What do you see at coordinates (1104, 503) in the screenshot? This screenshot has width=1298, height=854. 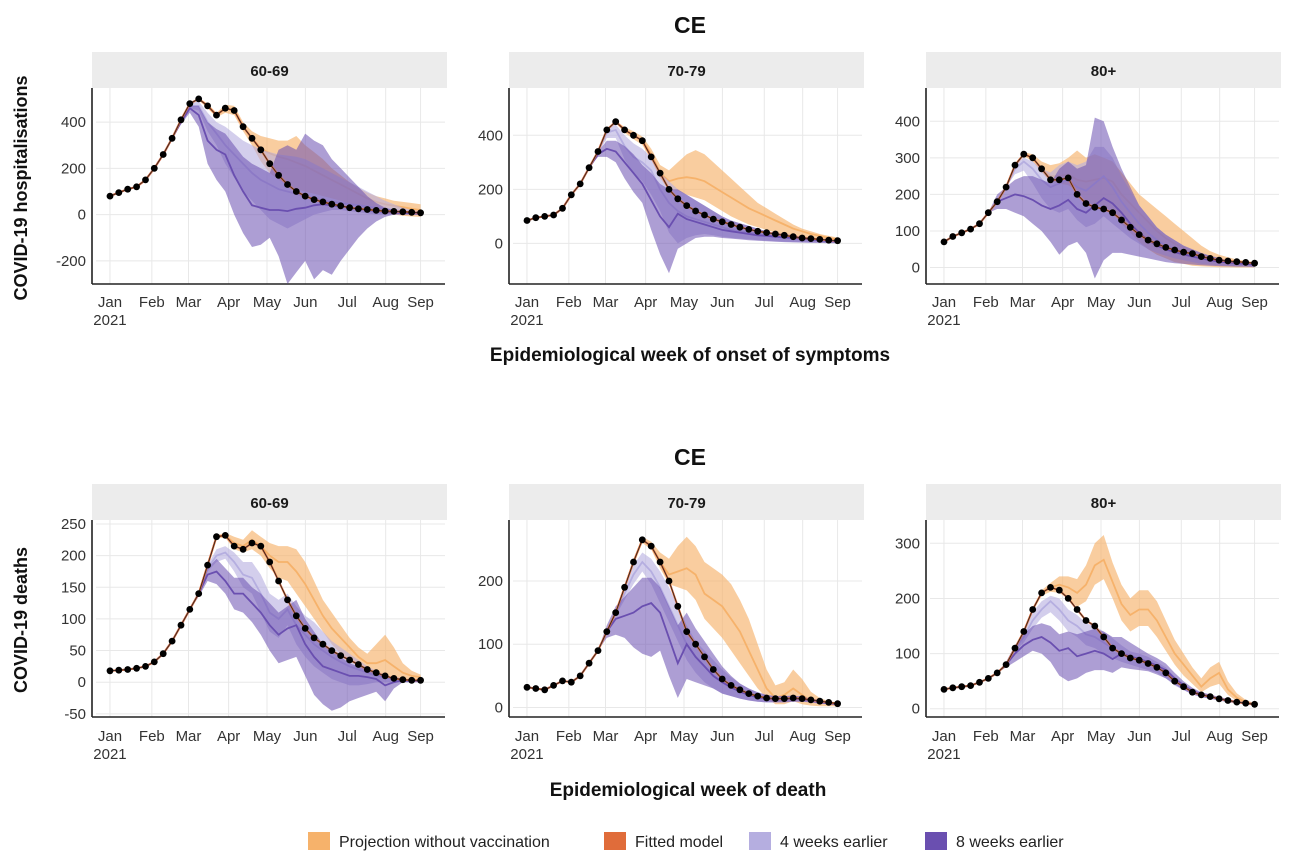 I see `strip-label: 80+` at bounding box center [1104, 503].